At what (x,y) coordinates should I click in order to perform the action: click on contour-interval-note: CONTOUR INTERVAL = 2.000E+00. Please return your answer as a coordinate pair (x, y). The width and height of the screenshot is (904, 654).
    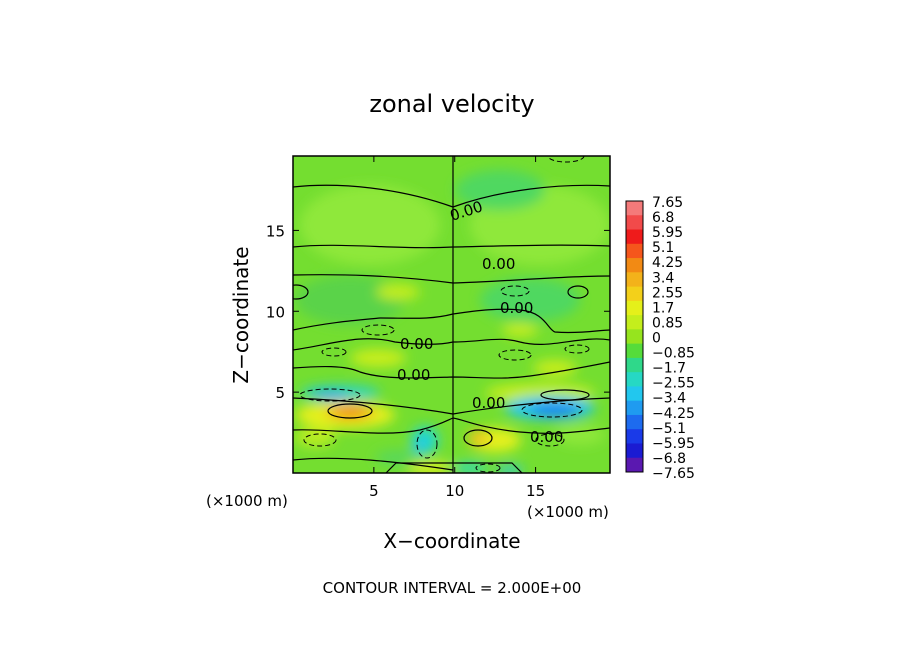
    Looking at the image, I should click on (452, 588).